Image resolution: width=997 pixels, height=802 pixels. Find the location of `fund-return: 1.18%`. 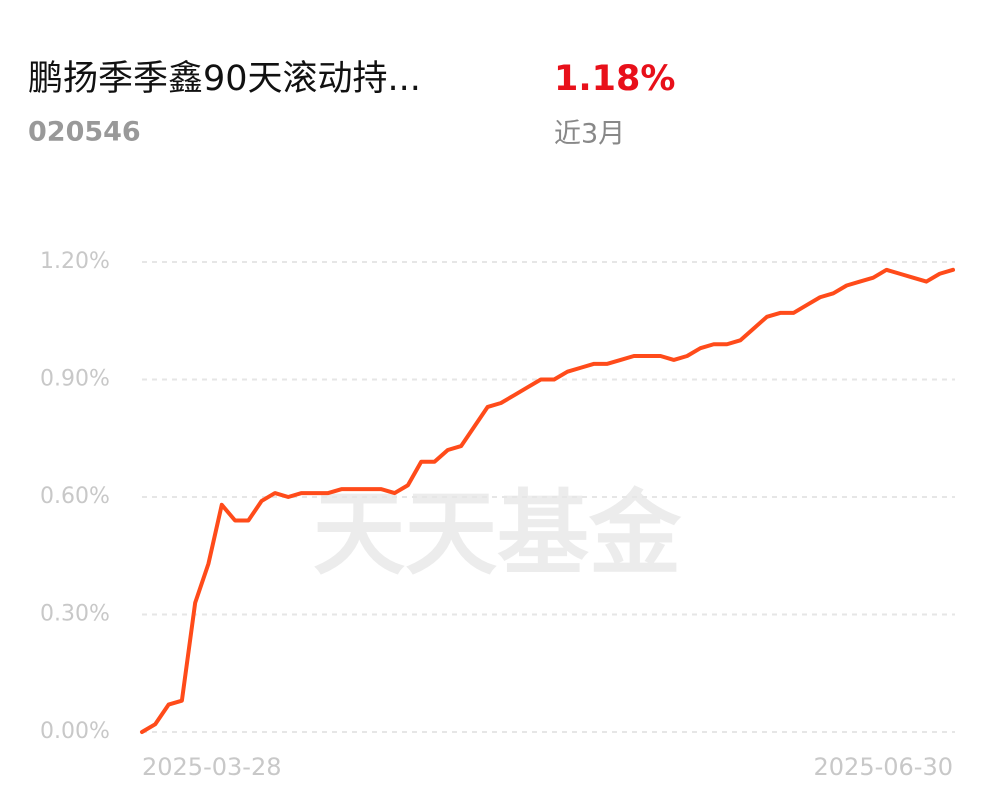

fund-return: 1.18% is located at coordinates (614, 79).